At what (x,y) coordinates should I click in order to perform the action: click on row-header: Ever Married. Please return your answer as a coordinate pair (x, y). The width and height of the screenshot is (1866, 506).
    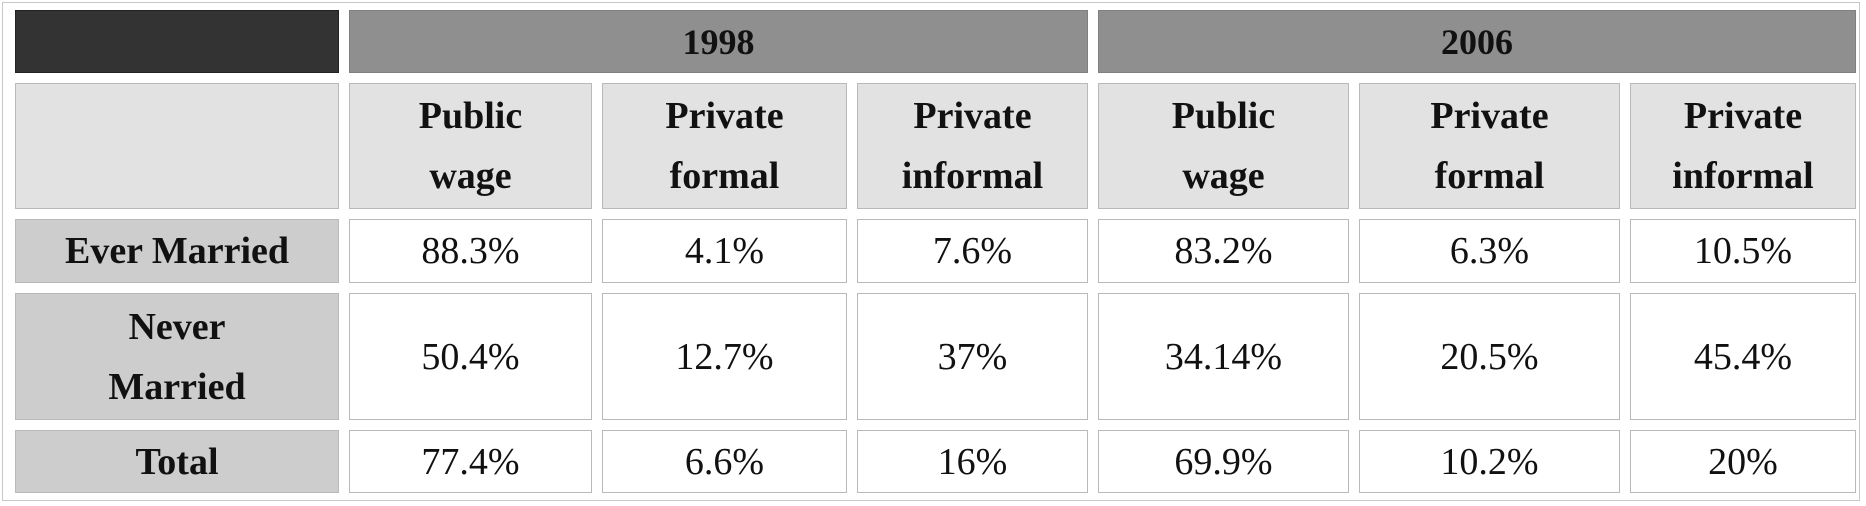
    Looking at the image, I should click on (177, 251).